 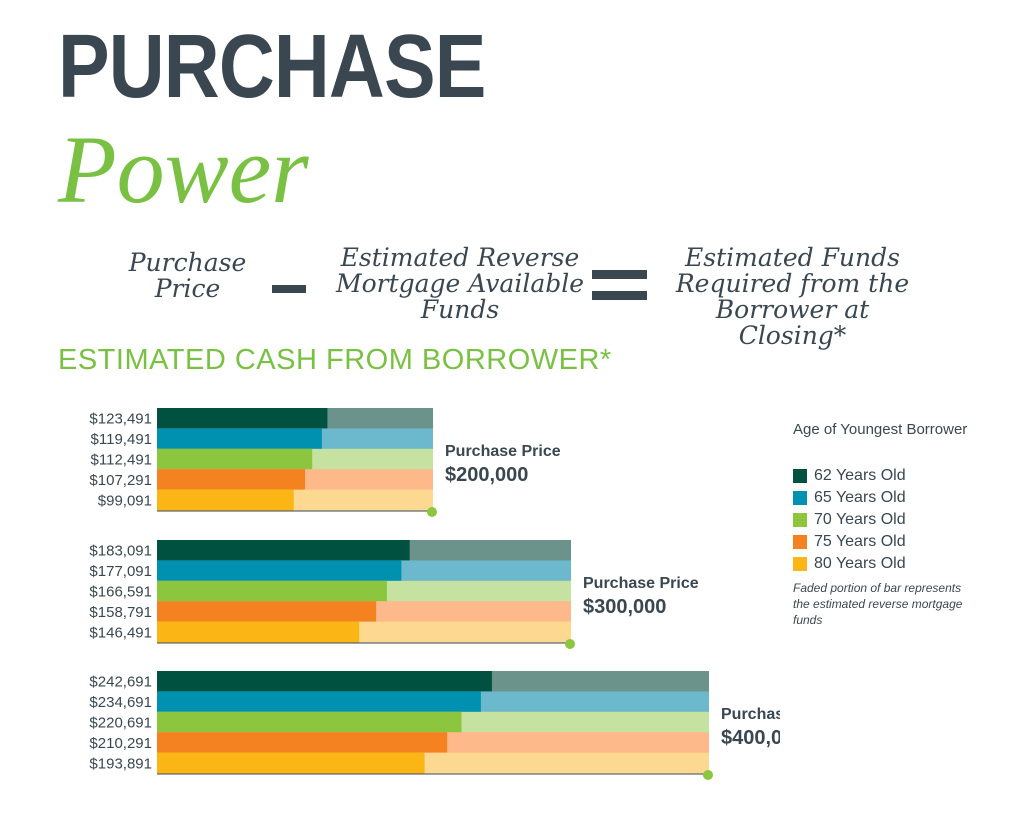 What do you see at coordinates (860, 563) in the screenshot?
I see `legend-label: 80 Years Old` at bounding box center [860, 563].